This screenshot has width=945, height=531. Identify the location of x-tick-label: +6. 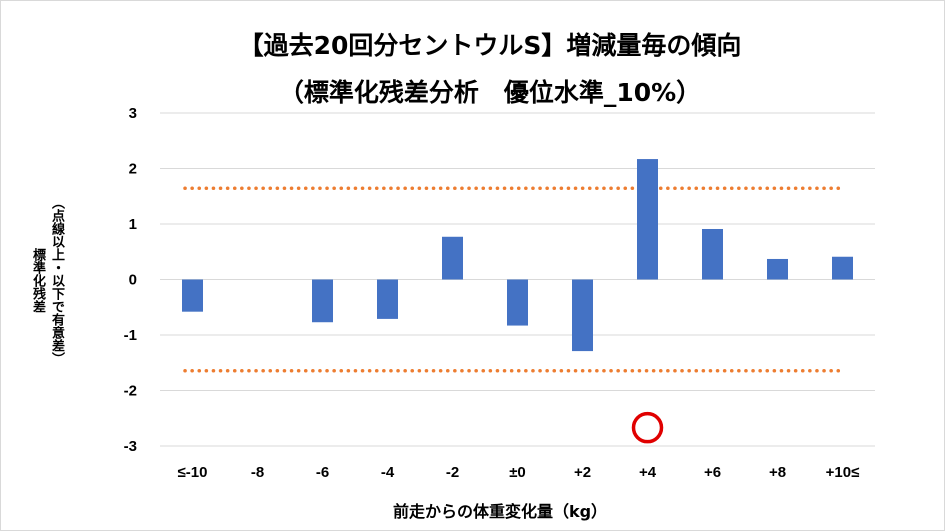
(712, 472).